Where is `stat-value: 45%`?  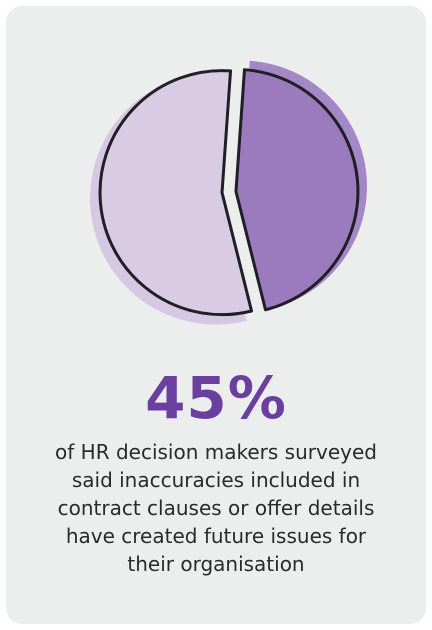 stat-value: 45% is located at coordinates (216, 398).